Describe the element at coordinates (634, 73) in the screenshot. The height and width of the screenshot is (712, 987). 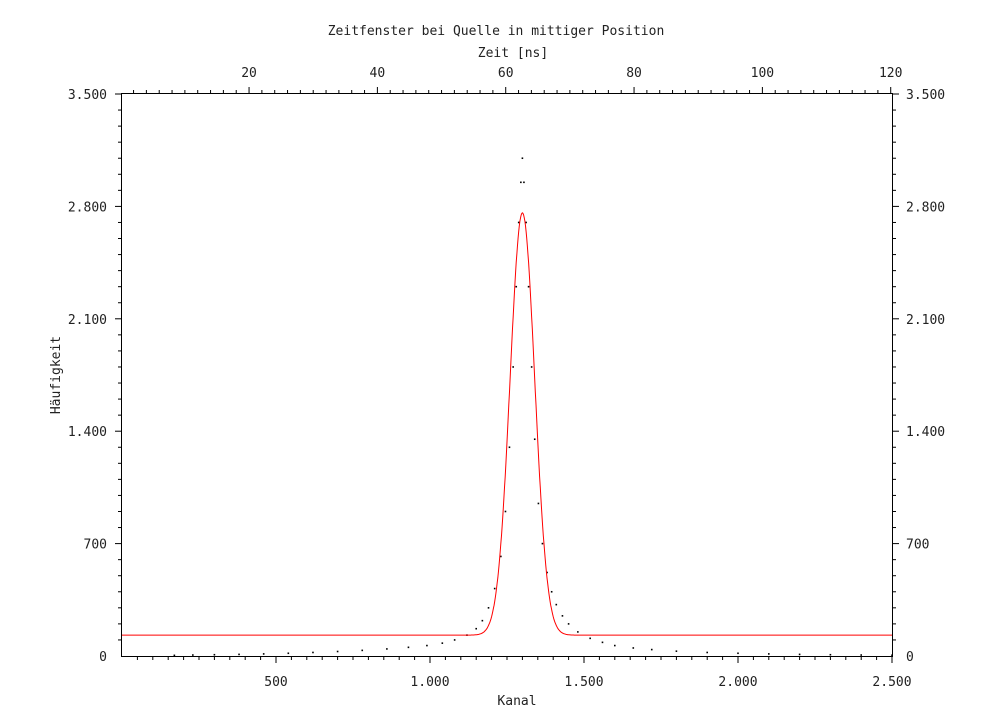
I see `x2-tick-label: 80` at that location.